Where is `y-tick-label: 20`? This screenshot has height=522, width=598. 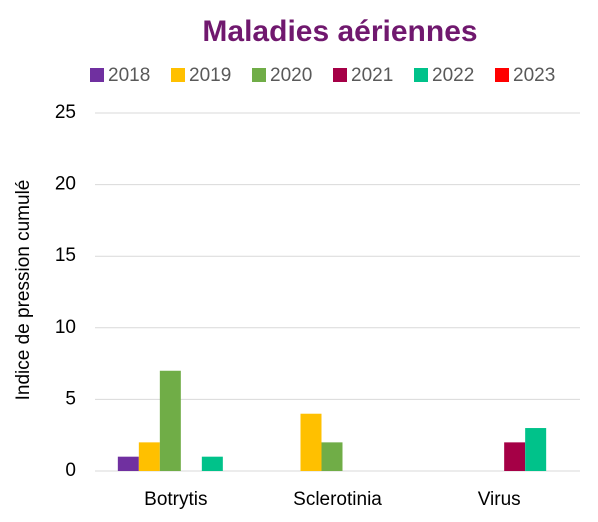 y-tick-label: 20 is located at coordinates (65, 184).